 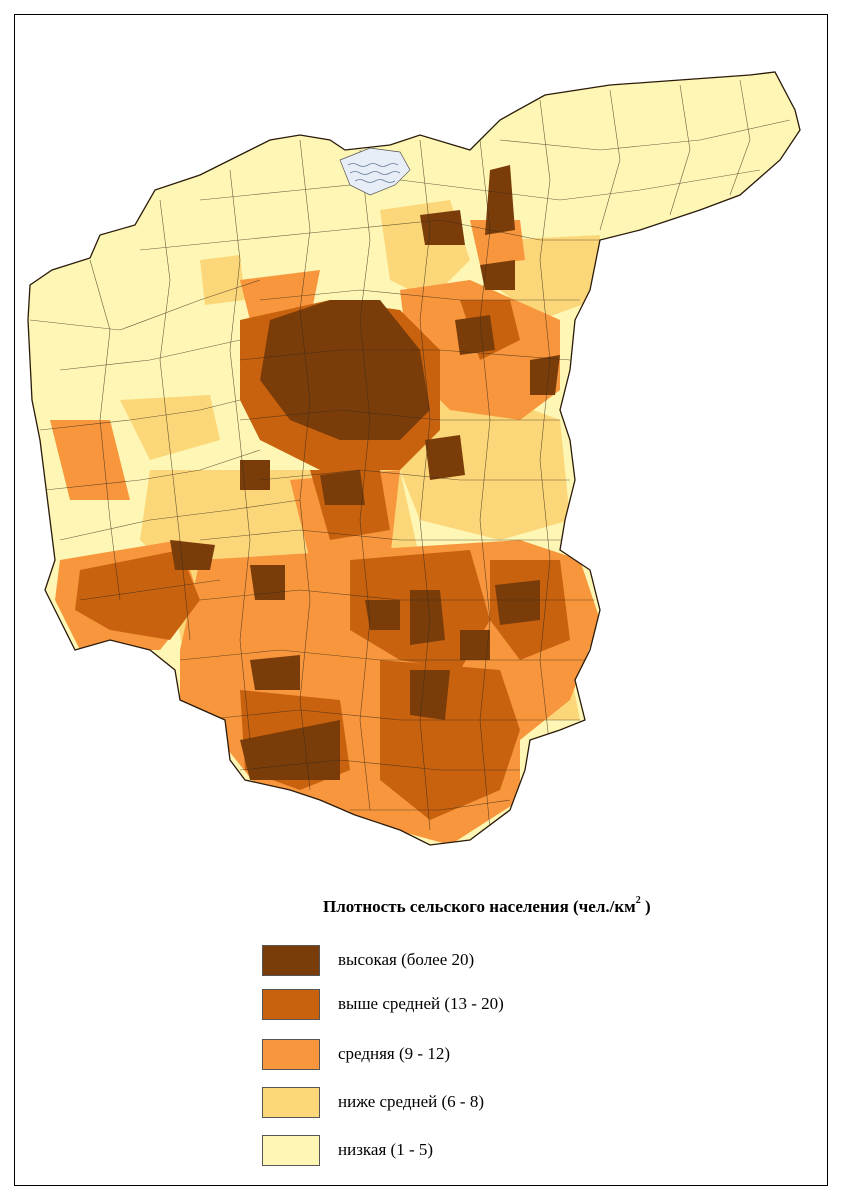 I want to click on legend-item-below-average: ниже средней (6 - 8), so click(x=373, y=1102).